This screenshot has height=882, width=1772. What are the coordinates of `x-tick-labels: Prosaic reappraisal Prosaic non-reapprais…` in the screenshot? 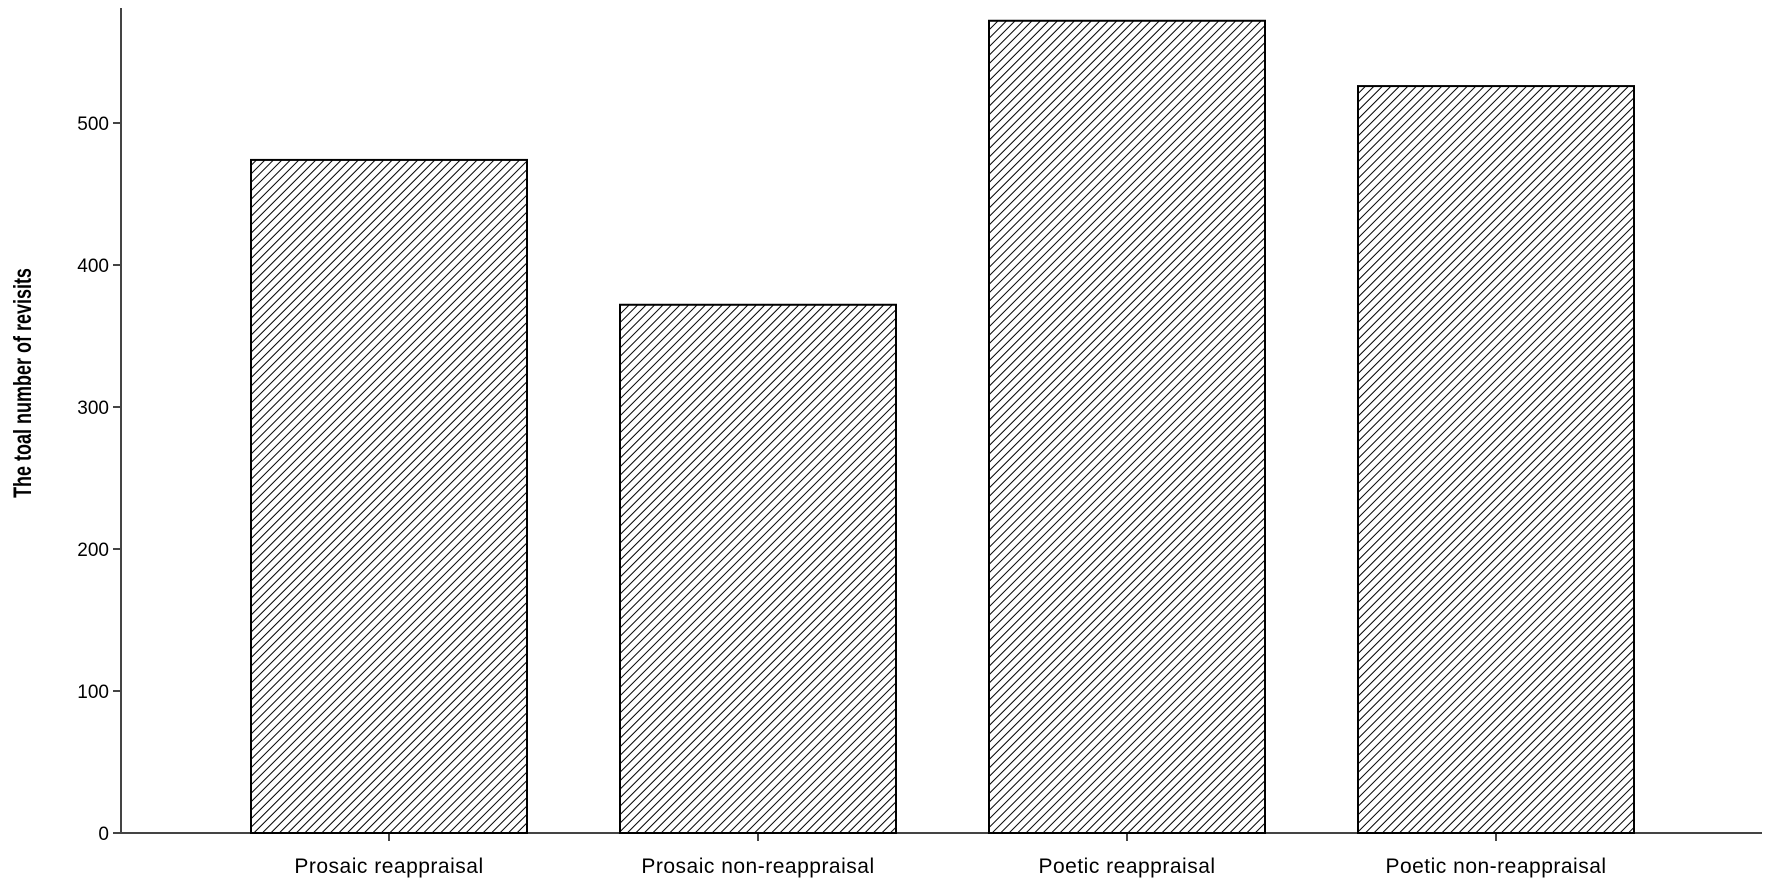 It's located at (950, 866).